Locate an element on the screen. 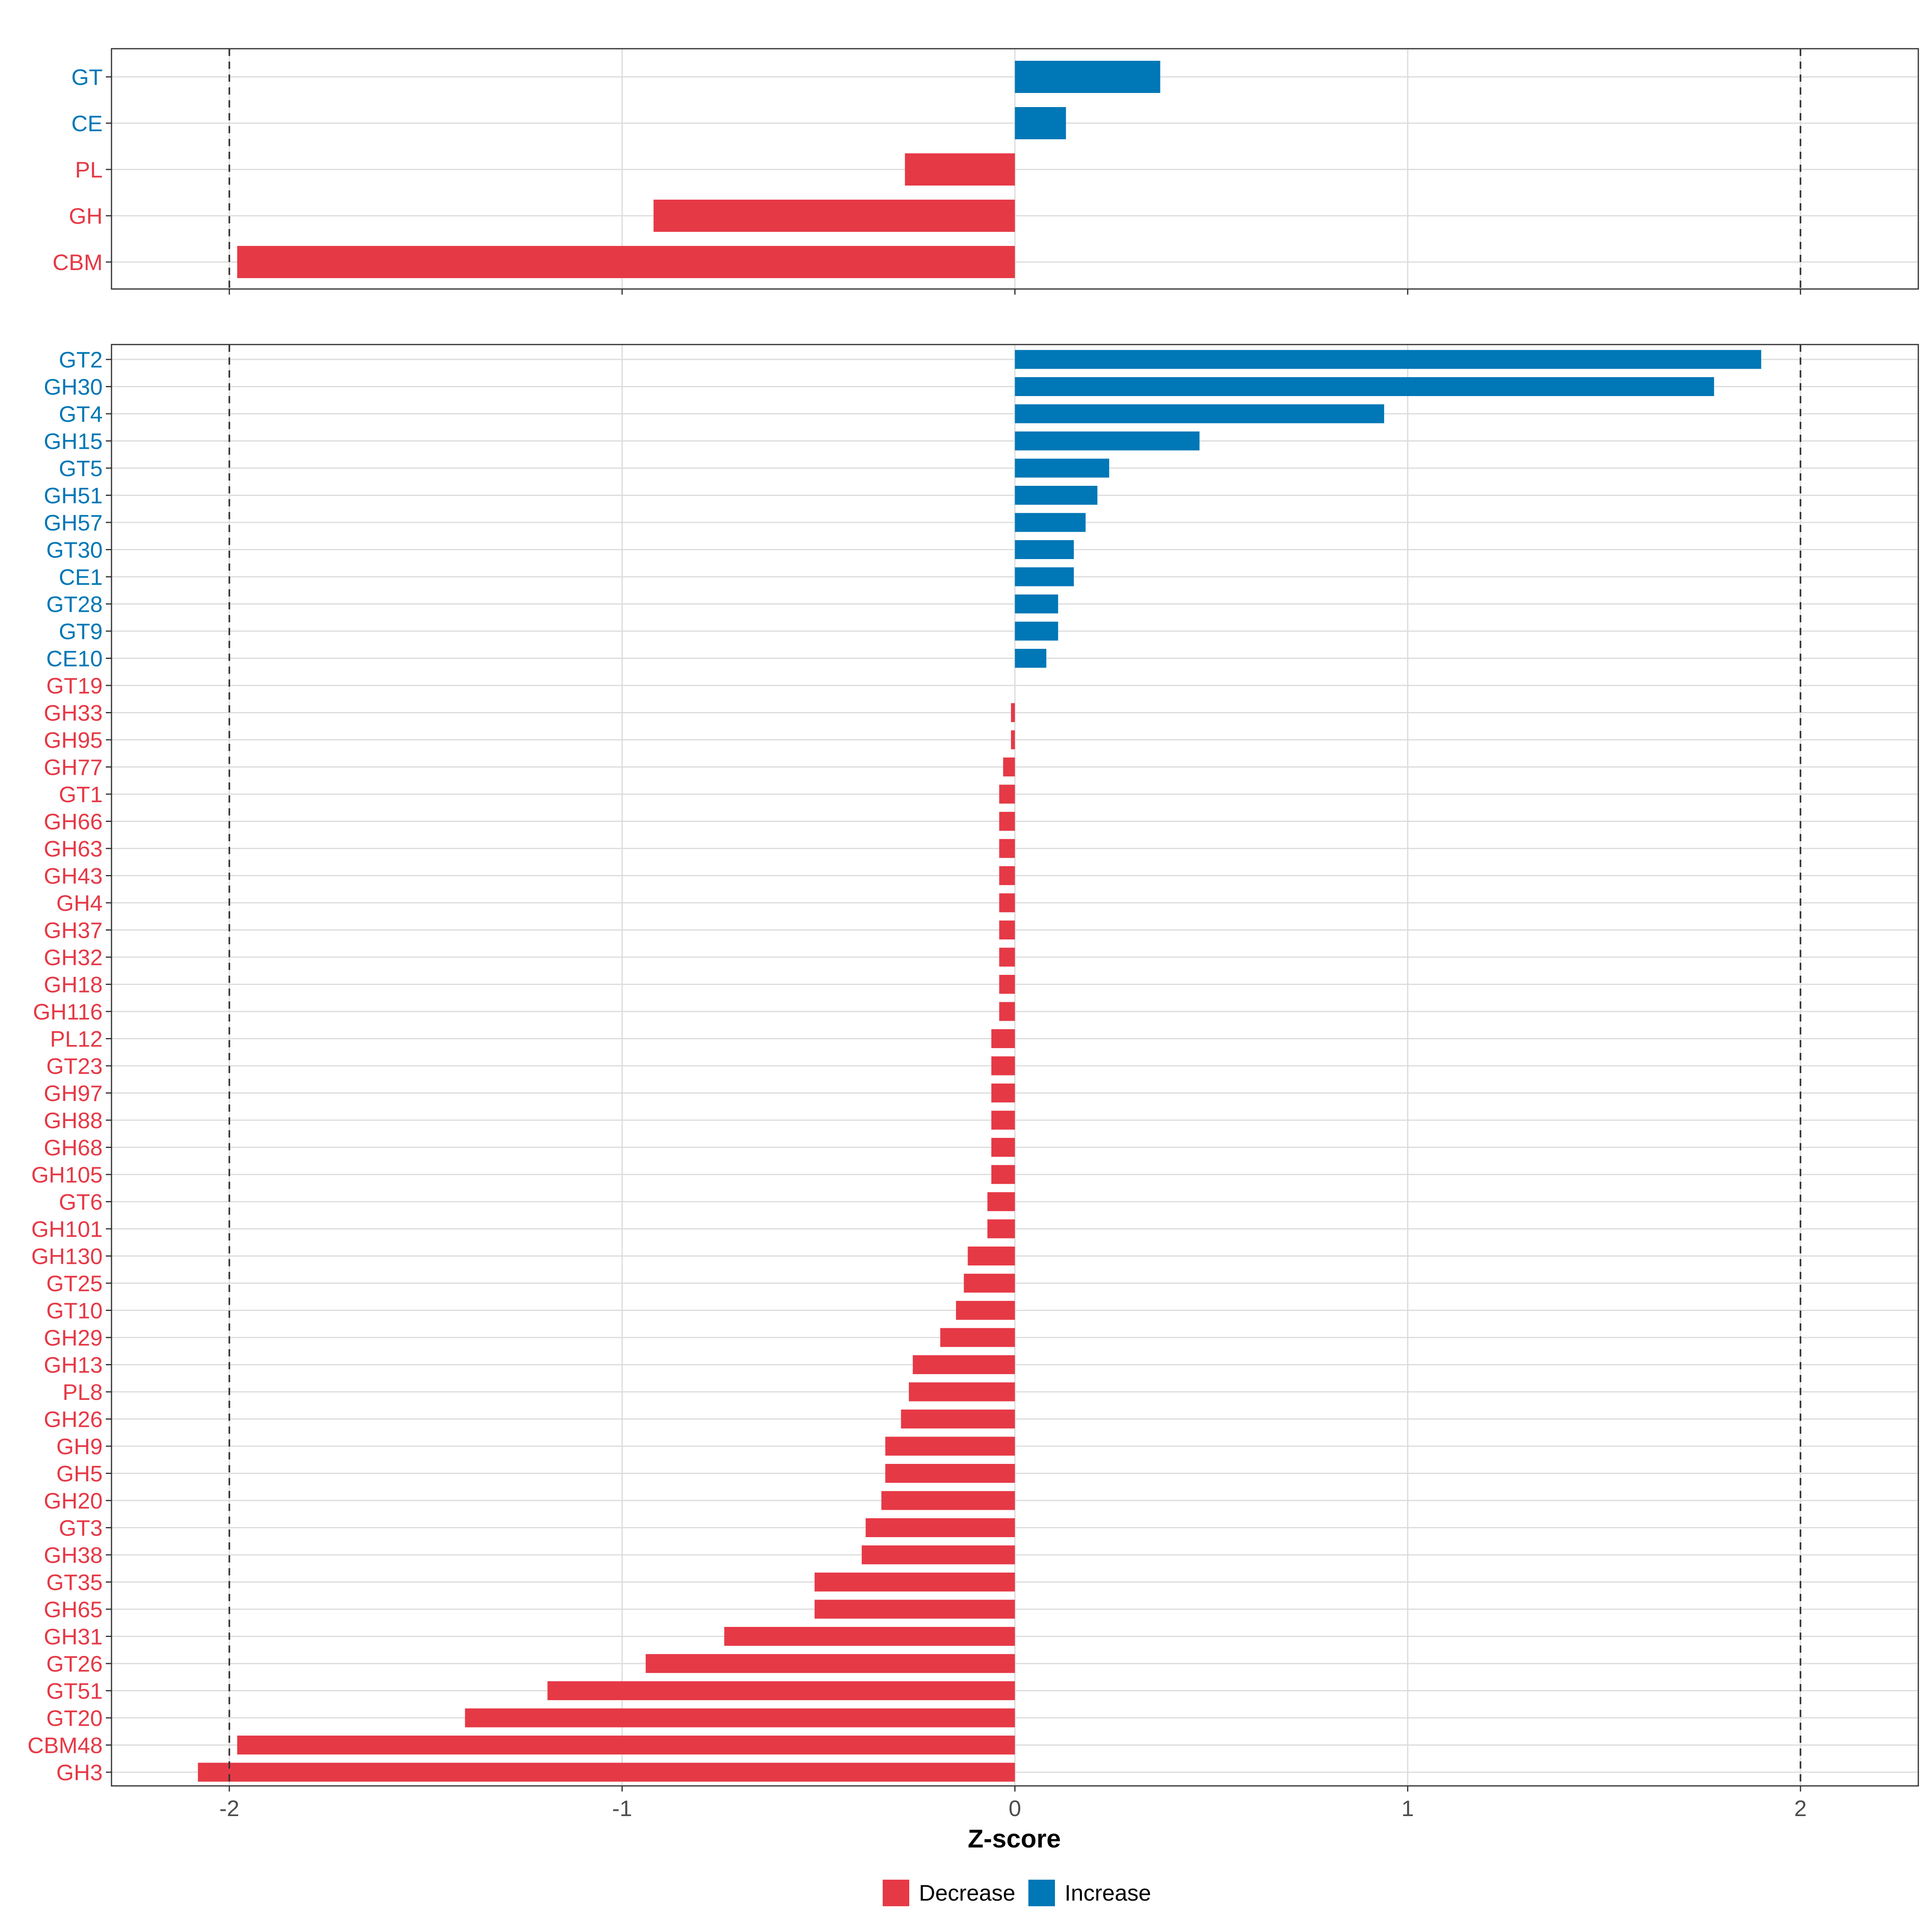  subfamily-label-gt5: GT5 is located at coordinates (81, 468).